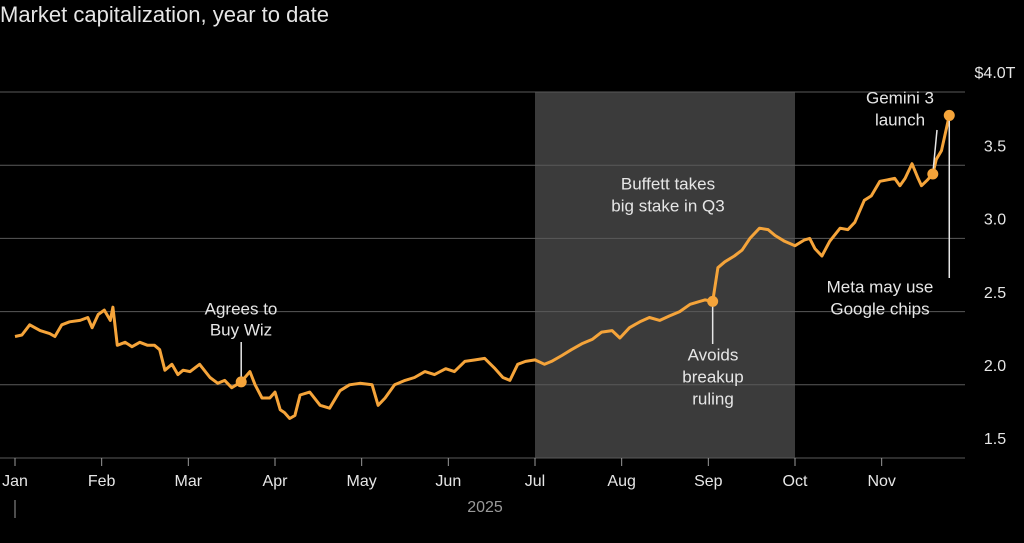 The width and height of the screenshot is (1024, 543). Describe the element at coordinates (880, 286) in the screenshot. I see `annotation-text: Meta may use` at that location.